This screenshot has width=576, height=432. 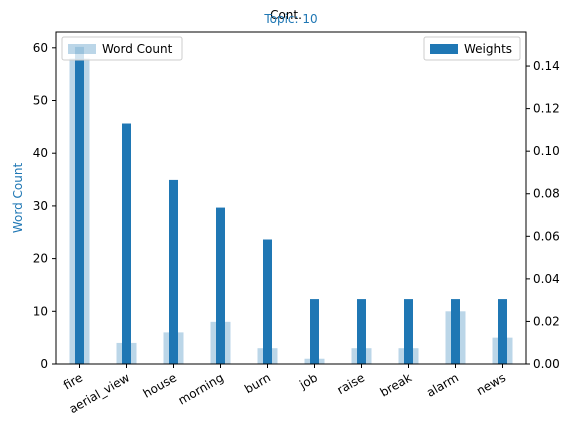 What do you see at coordinates (546, 279) in the screenshot?
I see `right-tick-label: 0.04` at bounding box center [546, 279].